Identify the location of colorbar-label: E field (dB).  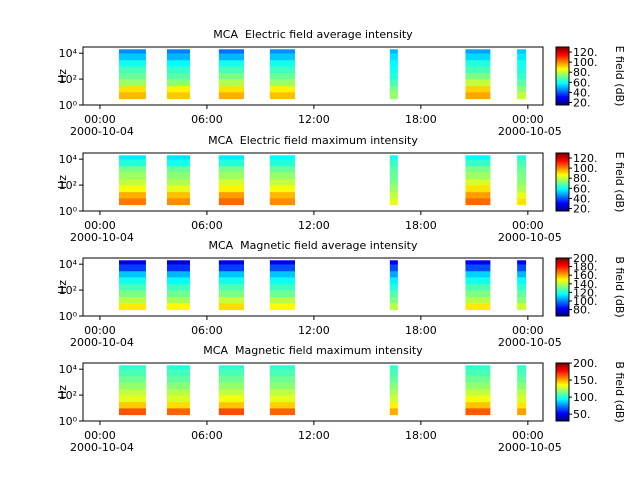
(619, 182).